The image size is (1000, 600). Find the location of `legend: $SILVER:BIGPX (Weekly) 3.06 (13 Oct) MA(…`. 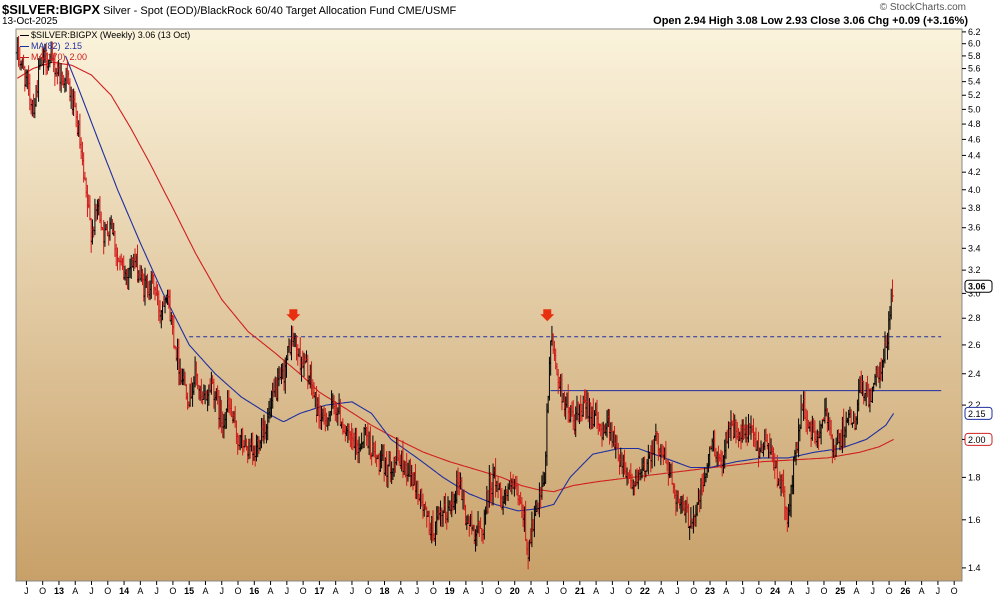

legend: $SILVER:BIGPX (Weekly) 3.06 (13 Oct) MA(… is located at coordinates (107, 46).